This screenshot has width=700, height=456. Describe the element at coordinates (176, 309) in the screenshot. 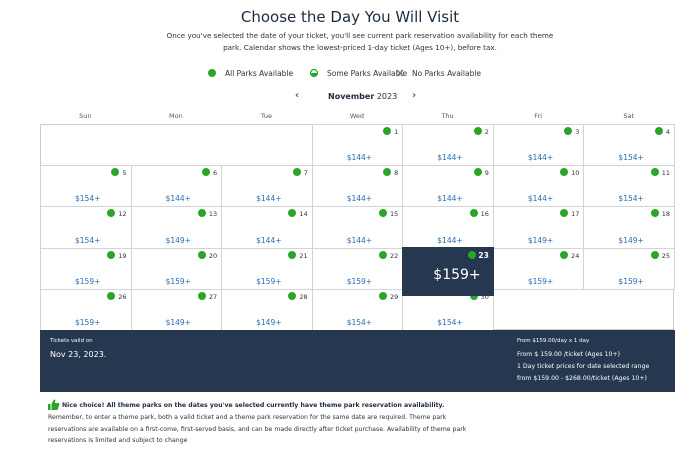

I see `day-cell: 27 $149+` at that location.